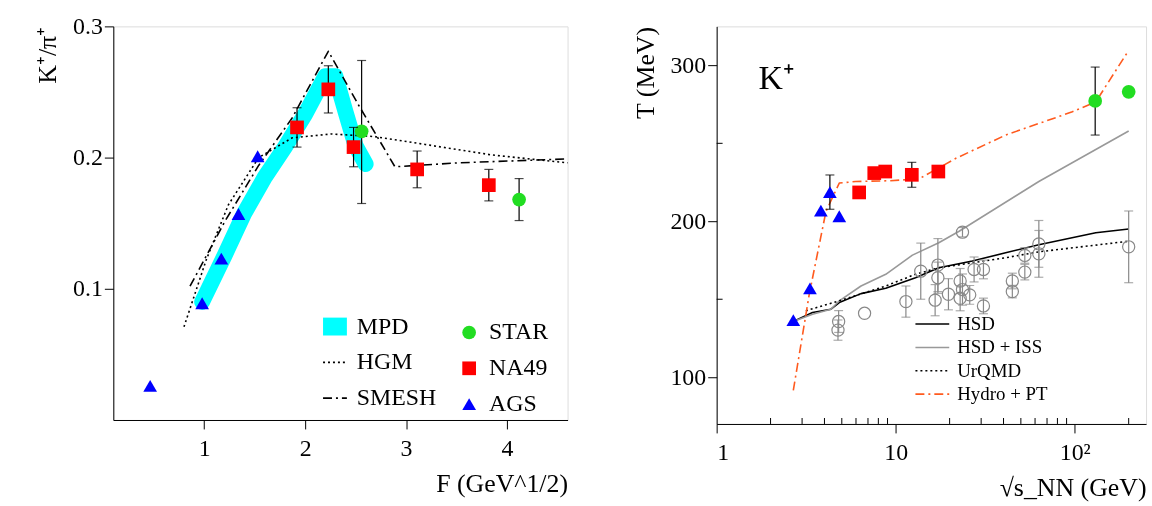 This screenshot has height=506, width=1152. What do you see at coordinates (976, 324) in the screenshot?
I see `legend-label: HSD` at bounding box center [976, 324].